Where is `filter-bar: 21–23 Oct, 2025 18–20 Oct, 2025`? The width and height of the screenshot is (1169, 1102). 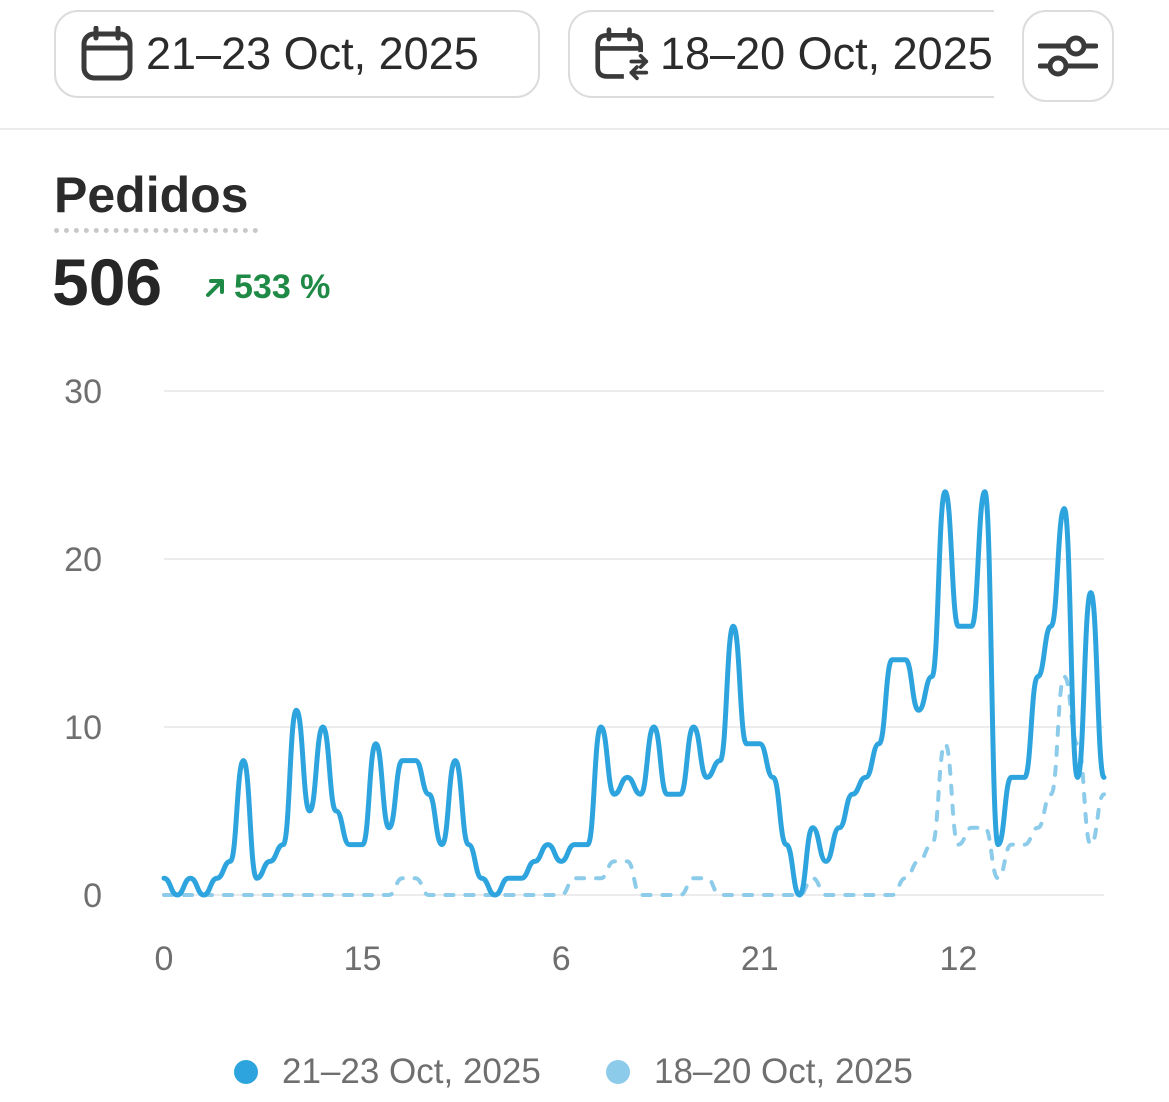
filter-bar: 21–23 Oct, 2025 18–20 Oct, 2025 is located at coordinates (584, 65).